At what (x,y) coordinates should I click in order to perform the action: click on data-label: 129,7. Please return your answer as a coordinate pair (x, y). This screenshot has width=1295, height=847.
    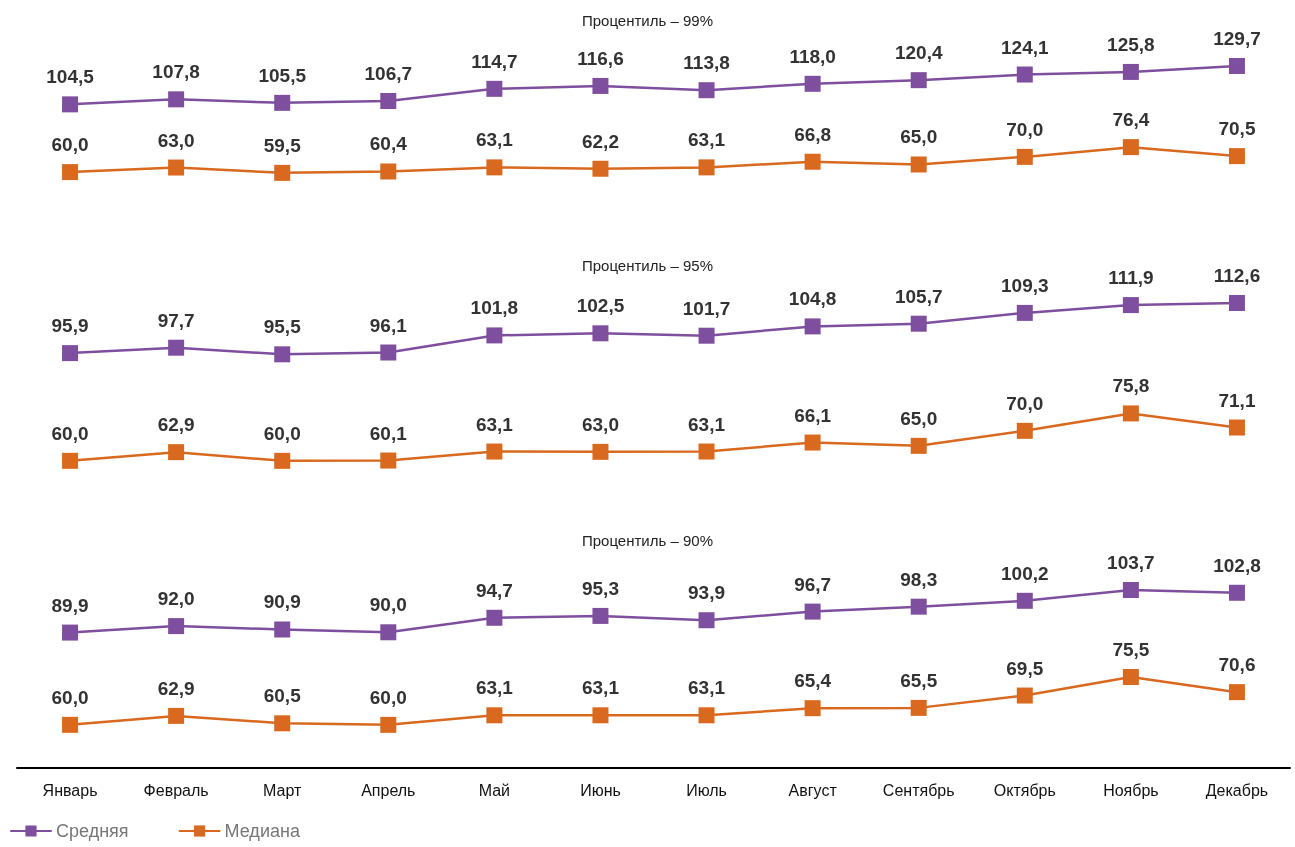
    Looking at the image, I should click on (1237, 38).